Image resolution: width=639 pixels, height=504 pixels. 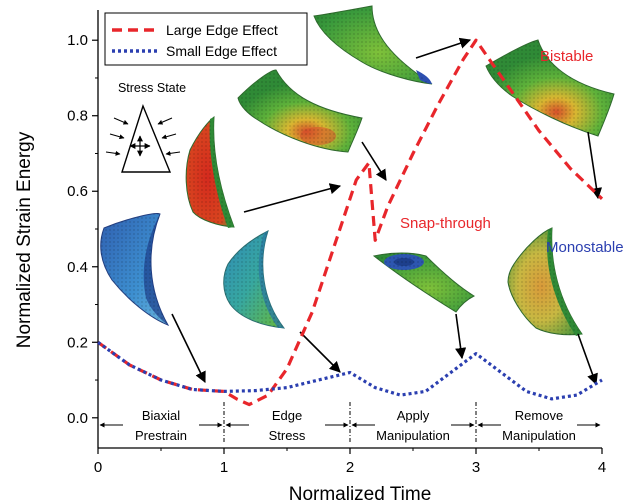 I want to click on shell-top-green, so click(x=373, y=45).